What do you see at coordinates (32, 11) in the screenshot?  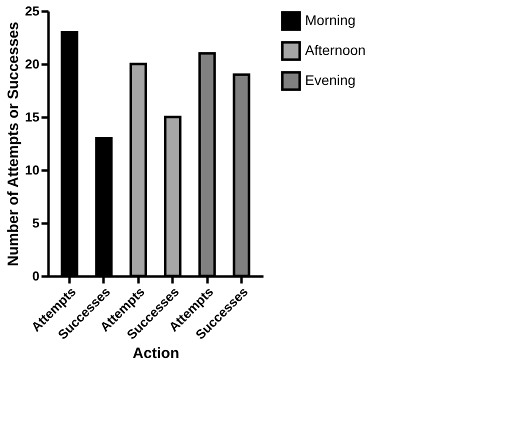 I see `y-tick-label: 25` at bounding box center [32, 11].